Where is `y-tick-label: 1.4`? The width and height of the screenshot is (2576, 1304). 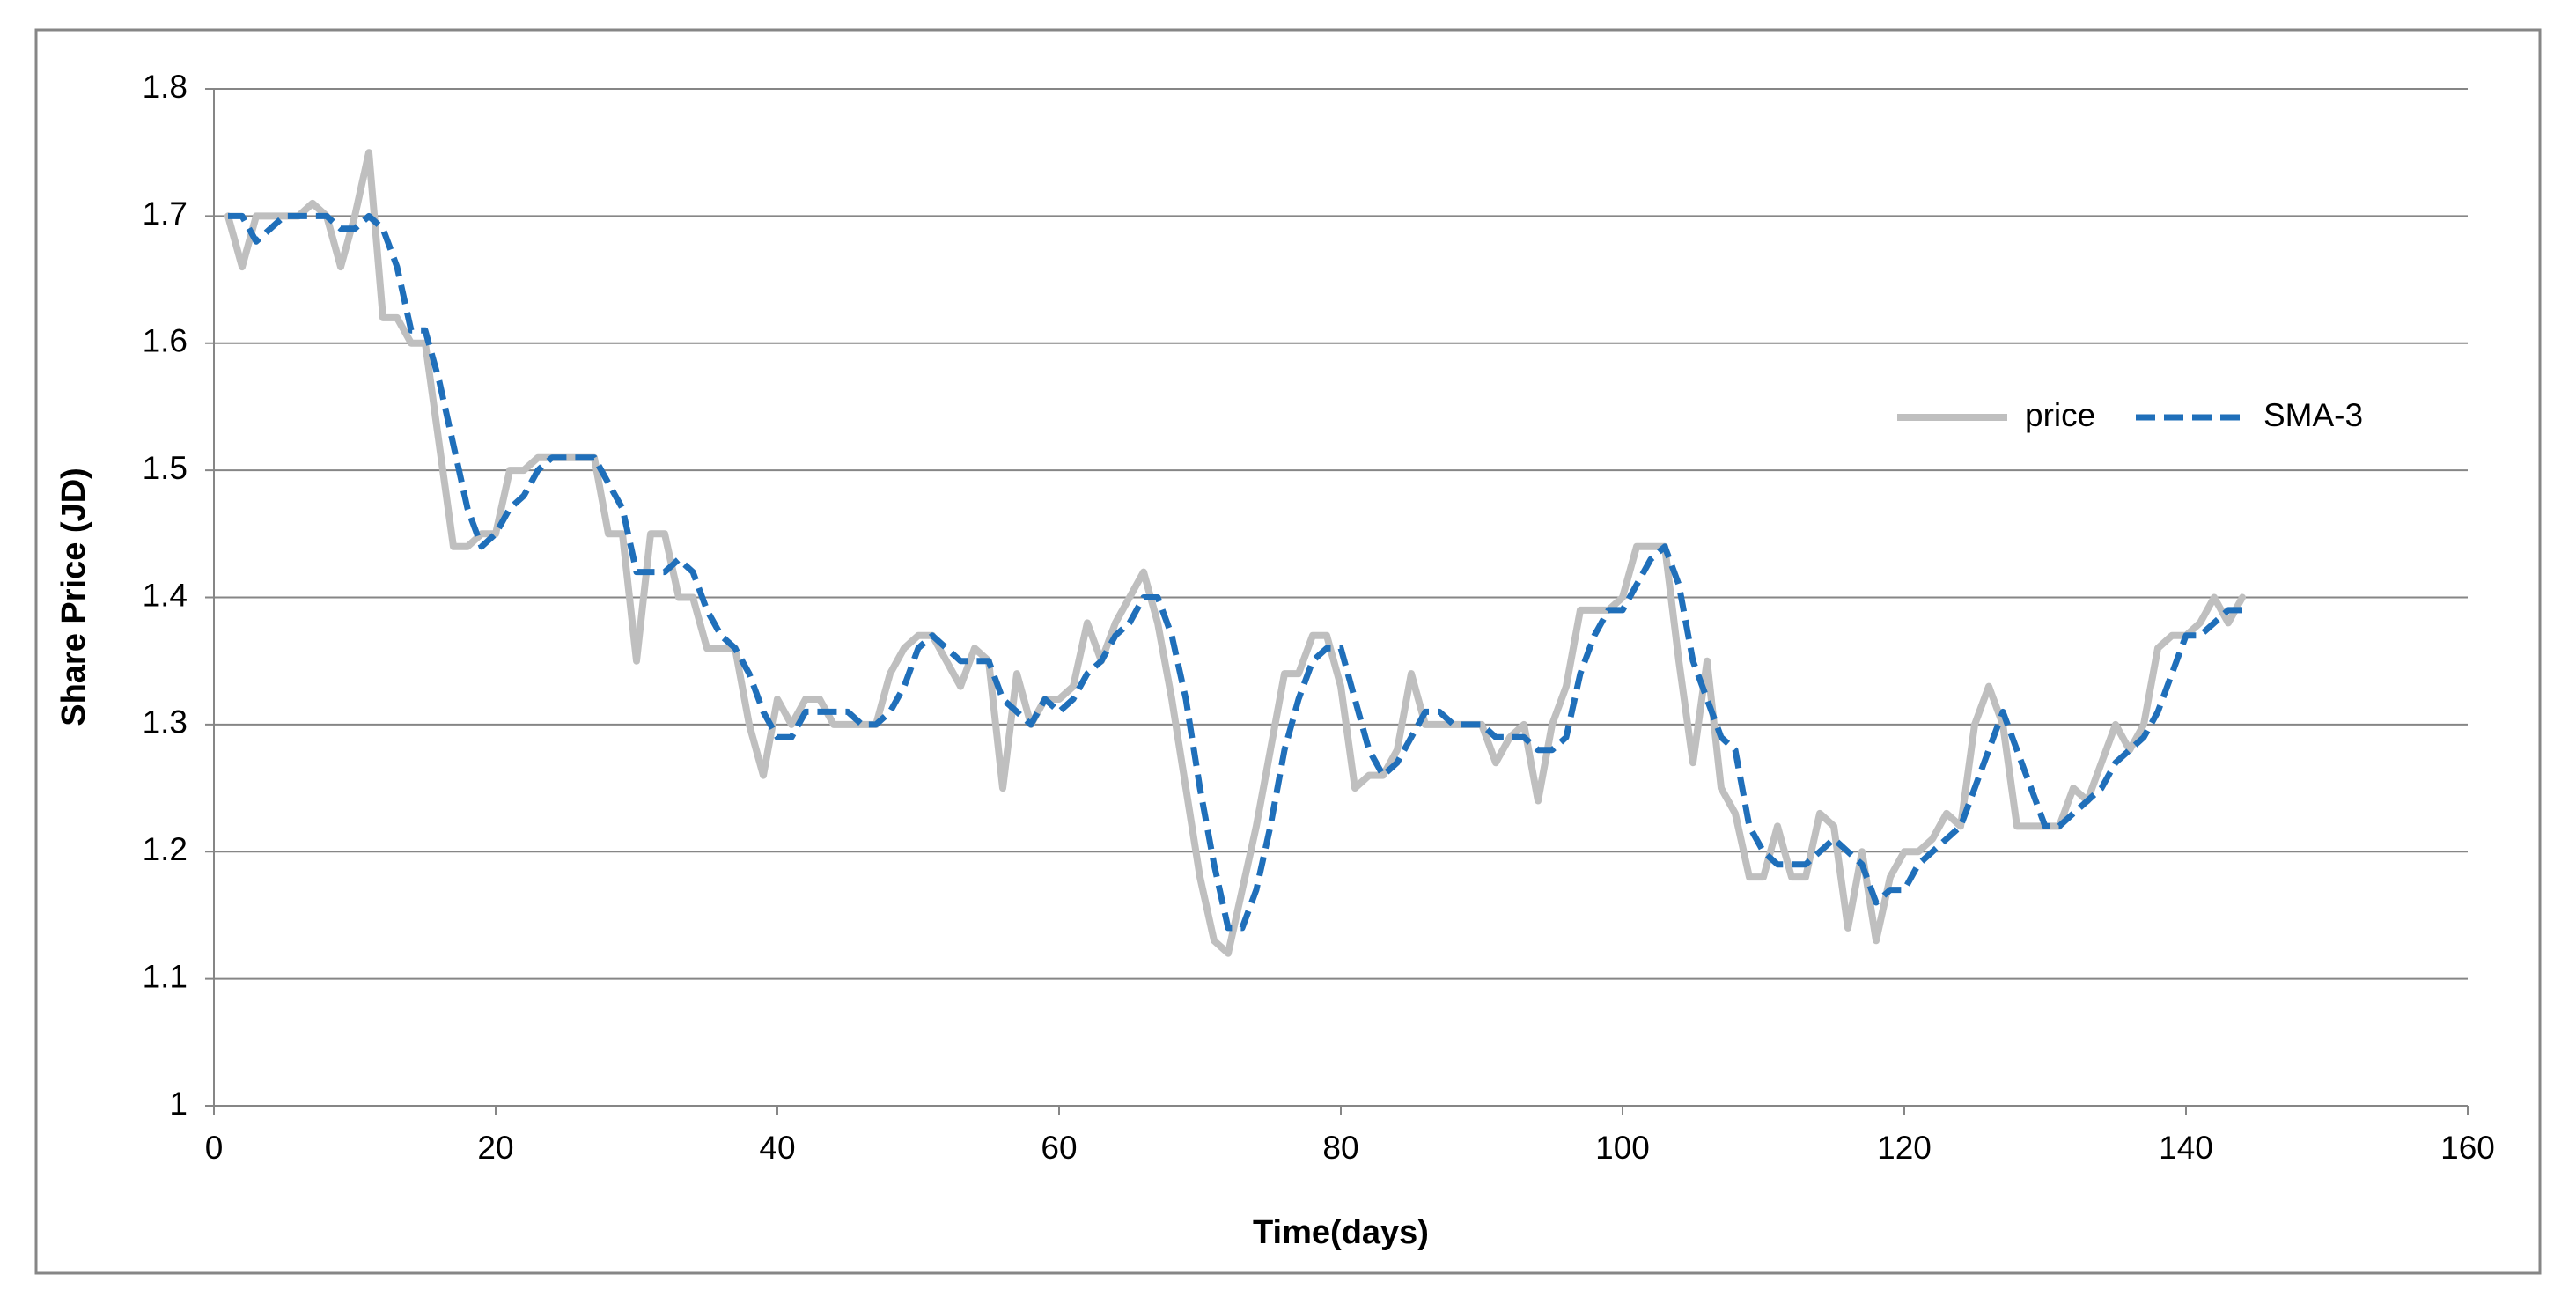 y-tick-label: 1.4 is located at coordinates (166, 595).